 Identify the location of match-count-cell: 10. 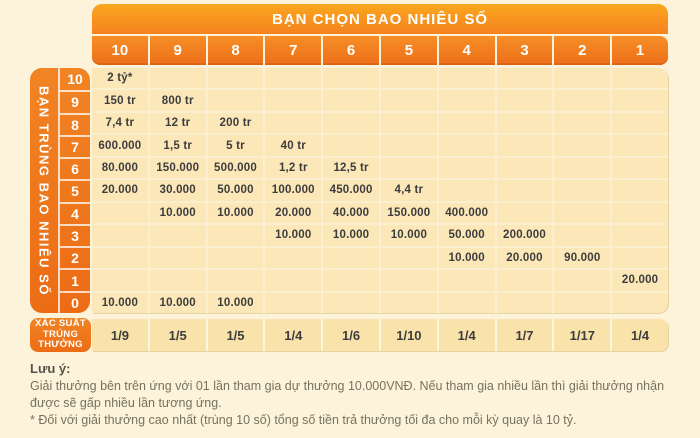
(75, 79).